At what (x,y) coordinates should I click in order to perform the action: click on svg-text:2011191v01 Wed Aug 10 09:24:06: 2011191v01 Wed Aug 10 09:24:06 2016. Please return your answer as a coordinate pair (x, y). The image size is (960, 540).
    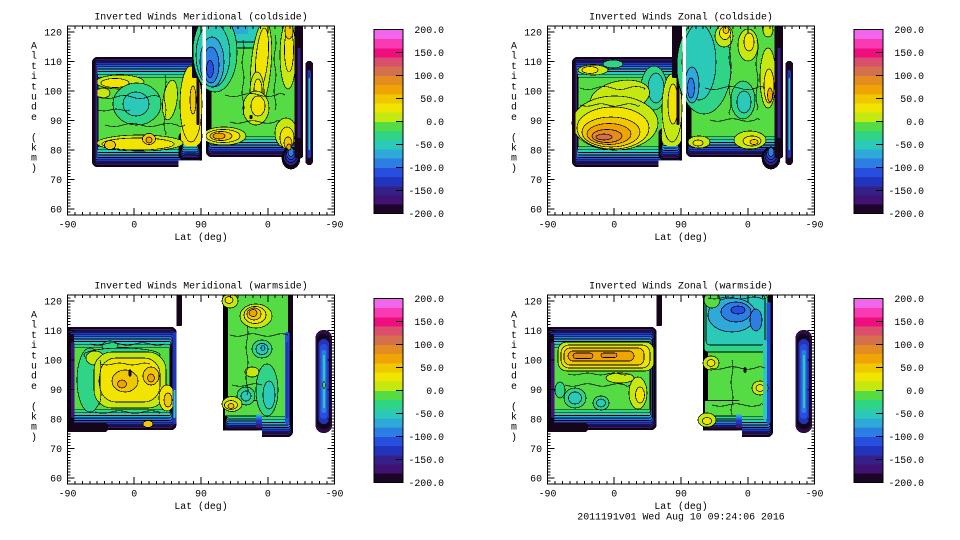
    Looking at the image, I should click on (680, 517).